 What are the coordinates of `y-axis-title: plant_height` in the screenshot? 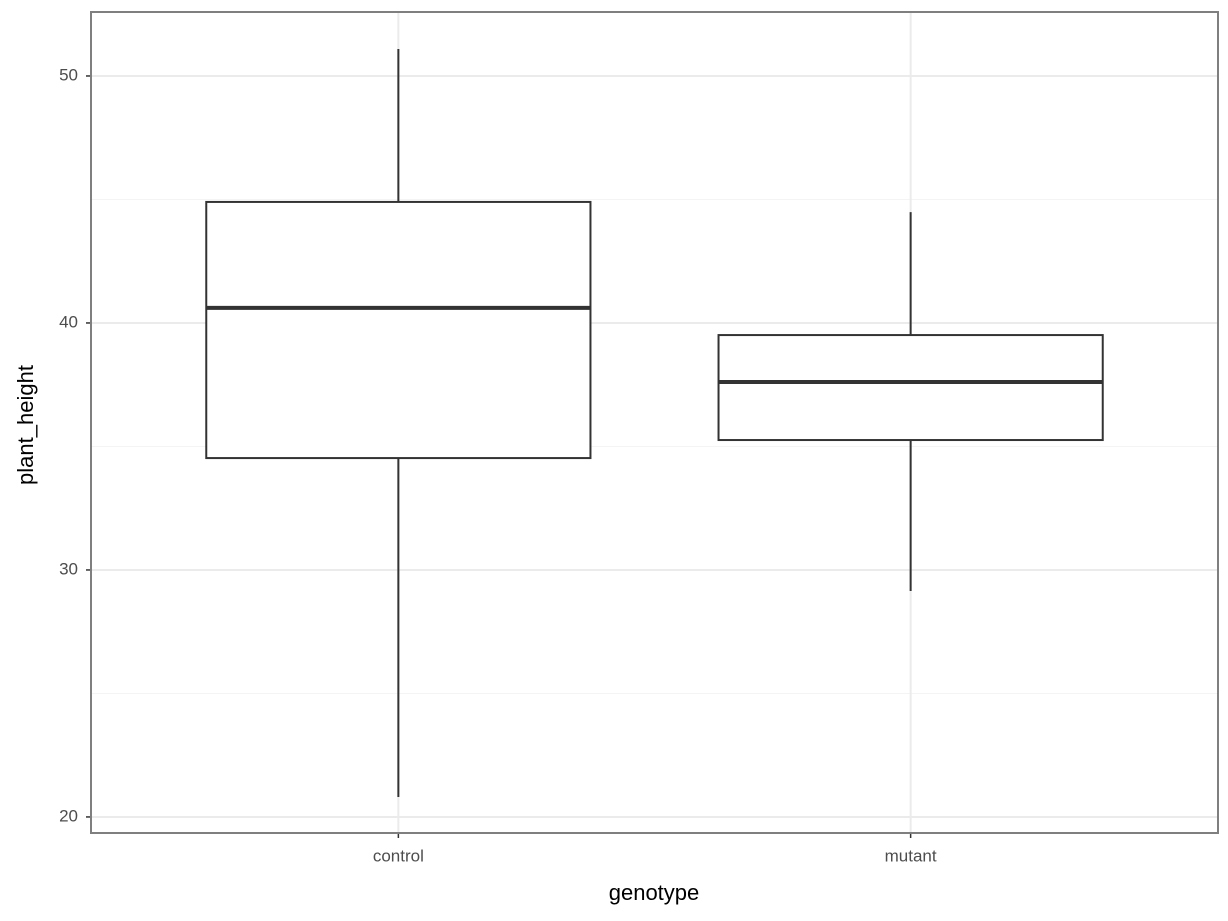 It's located at (25, 425).